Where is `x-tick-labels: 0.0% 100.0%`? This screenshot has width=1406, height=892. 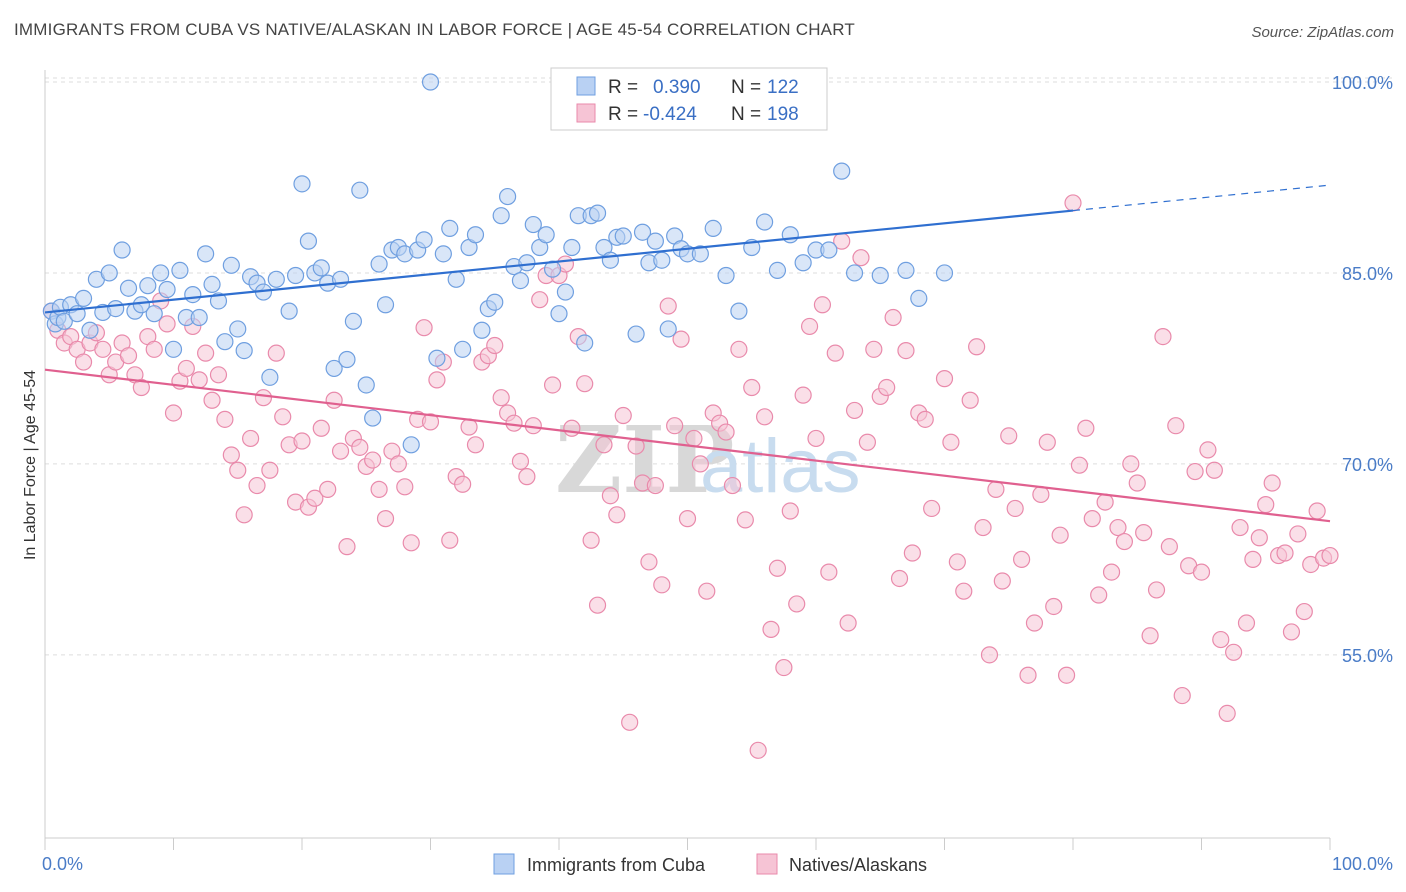
x-tick-labels: 0.0% 100.0% is located at coordinates (717, 864).